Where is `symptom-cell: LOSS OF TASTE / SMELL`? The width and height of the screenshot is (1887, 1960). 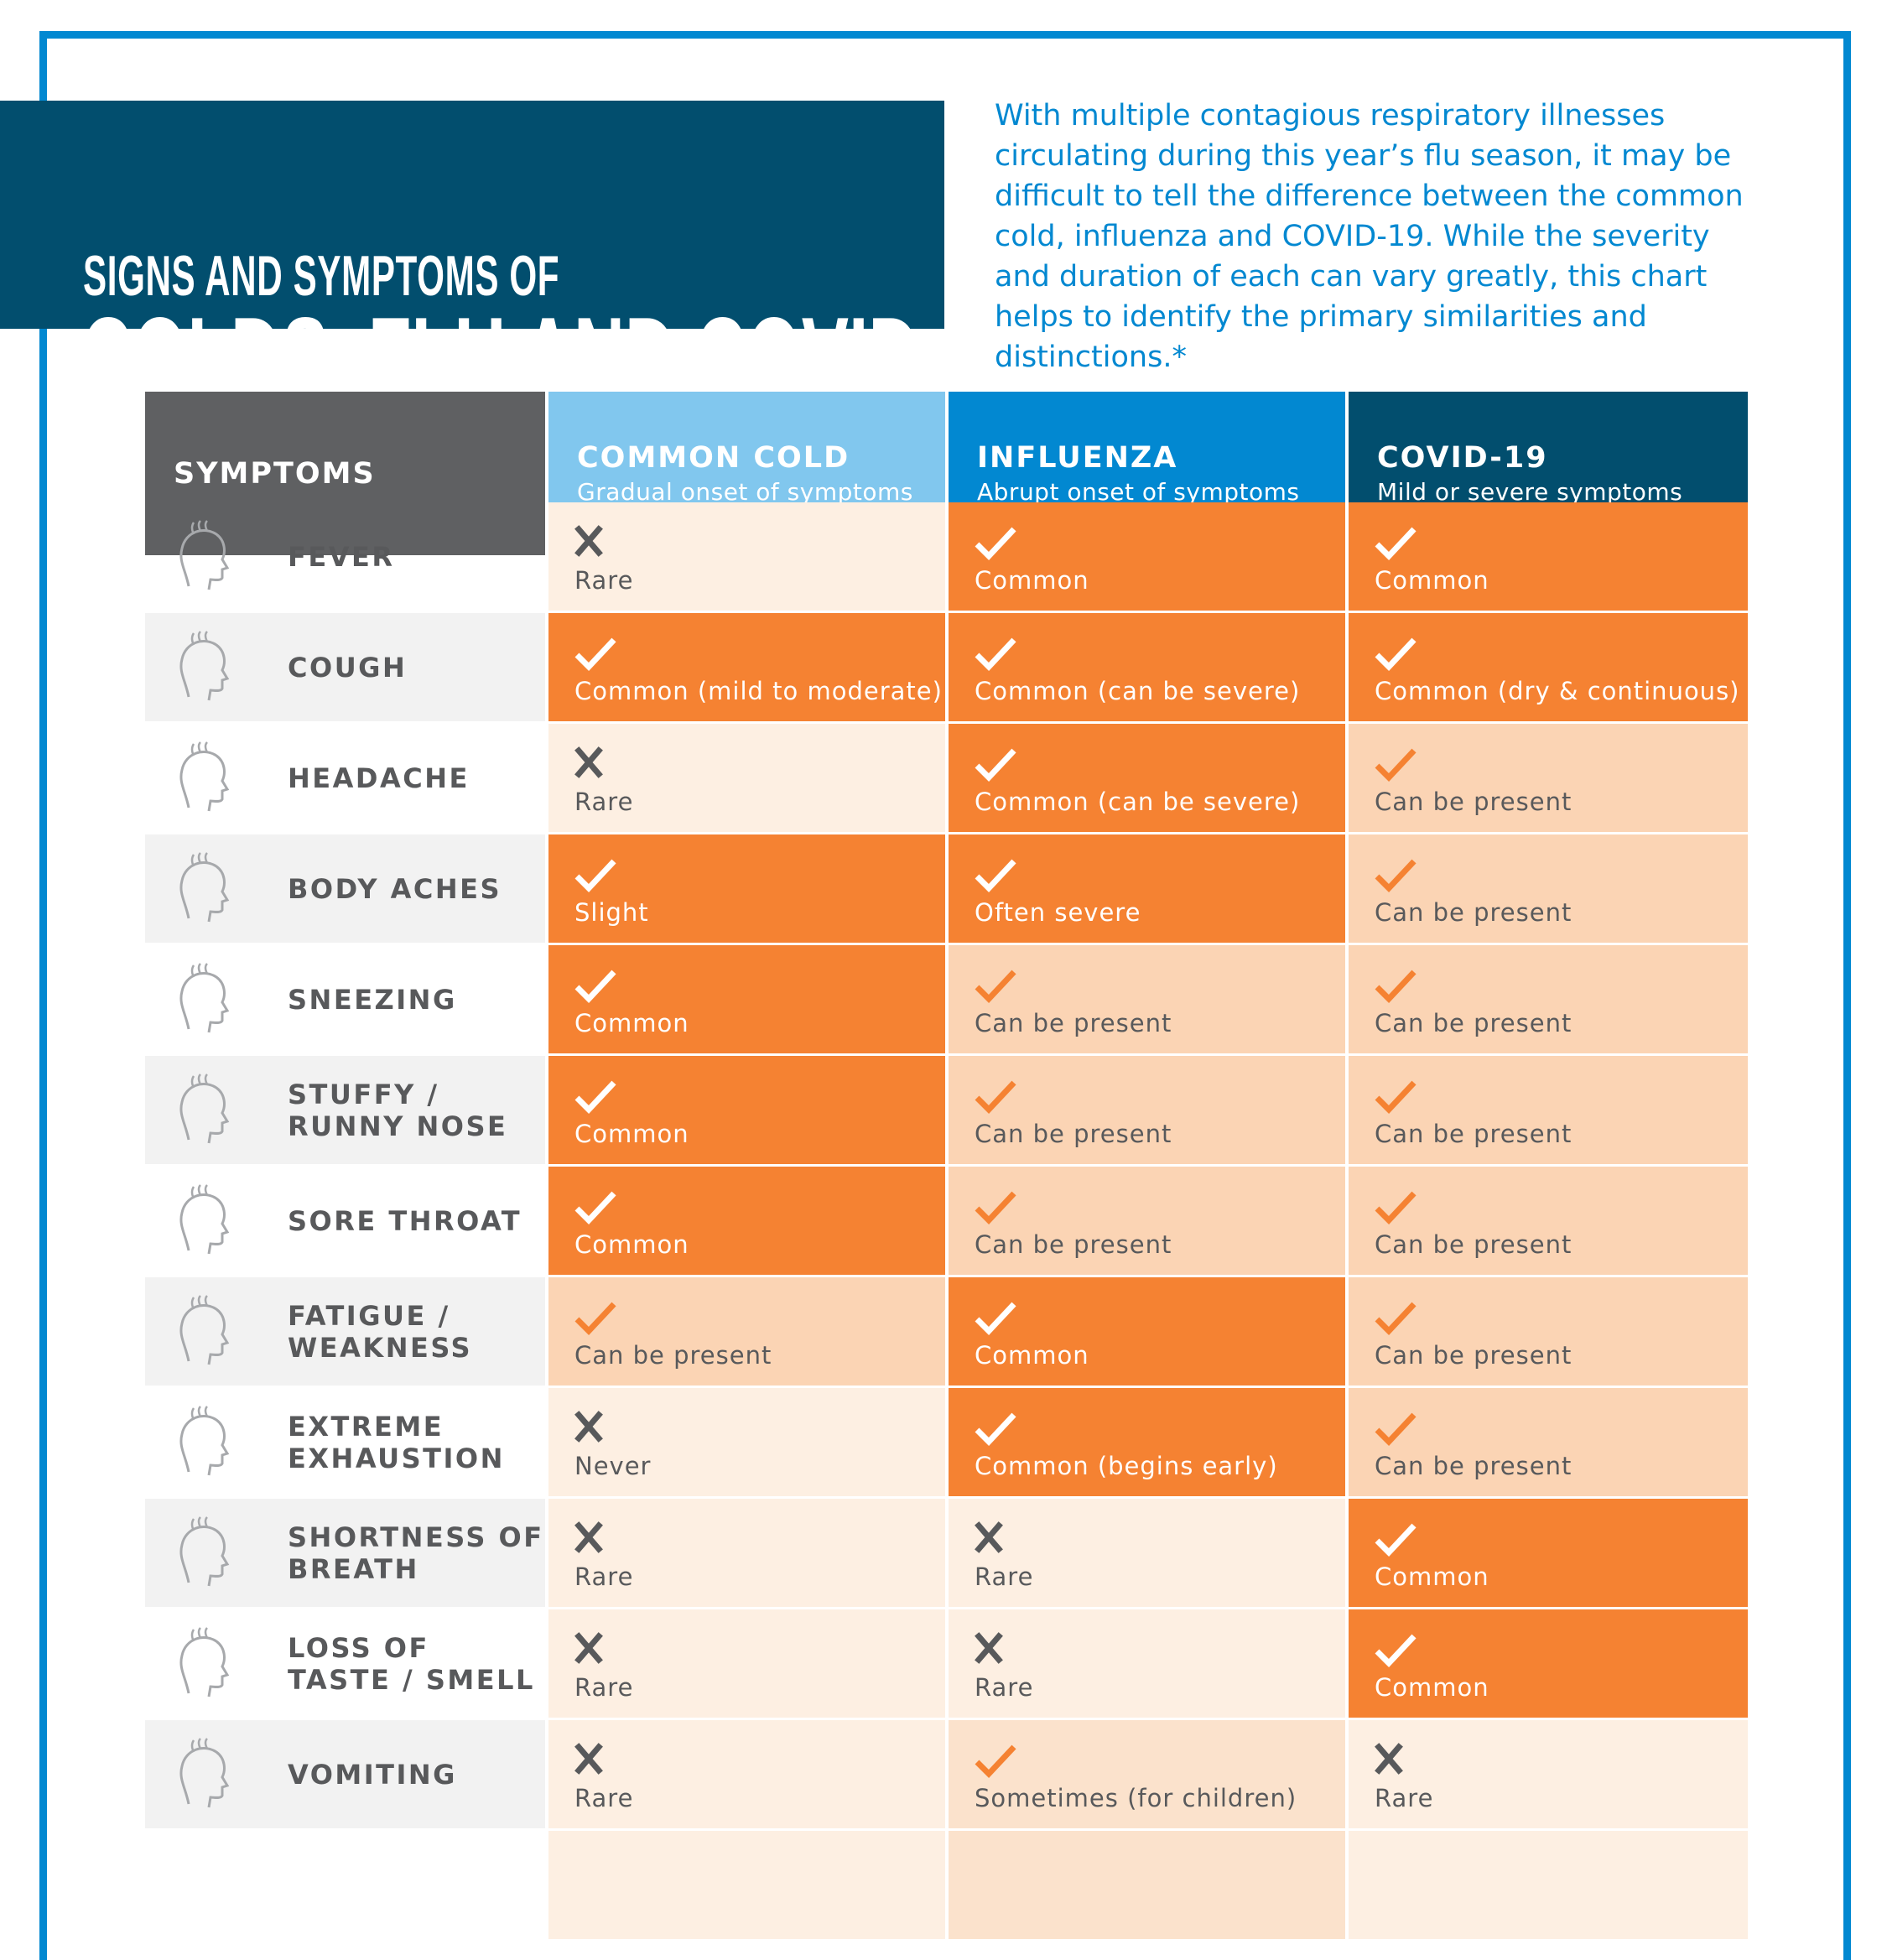 symptom-cell: LOSS OF TASTE / SMELL is located at coordinates (345, 1663).